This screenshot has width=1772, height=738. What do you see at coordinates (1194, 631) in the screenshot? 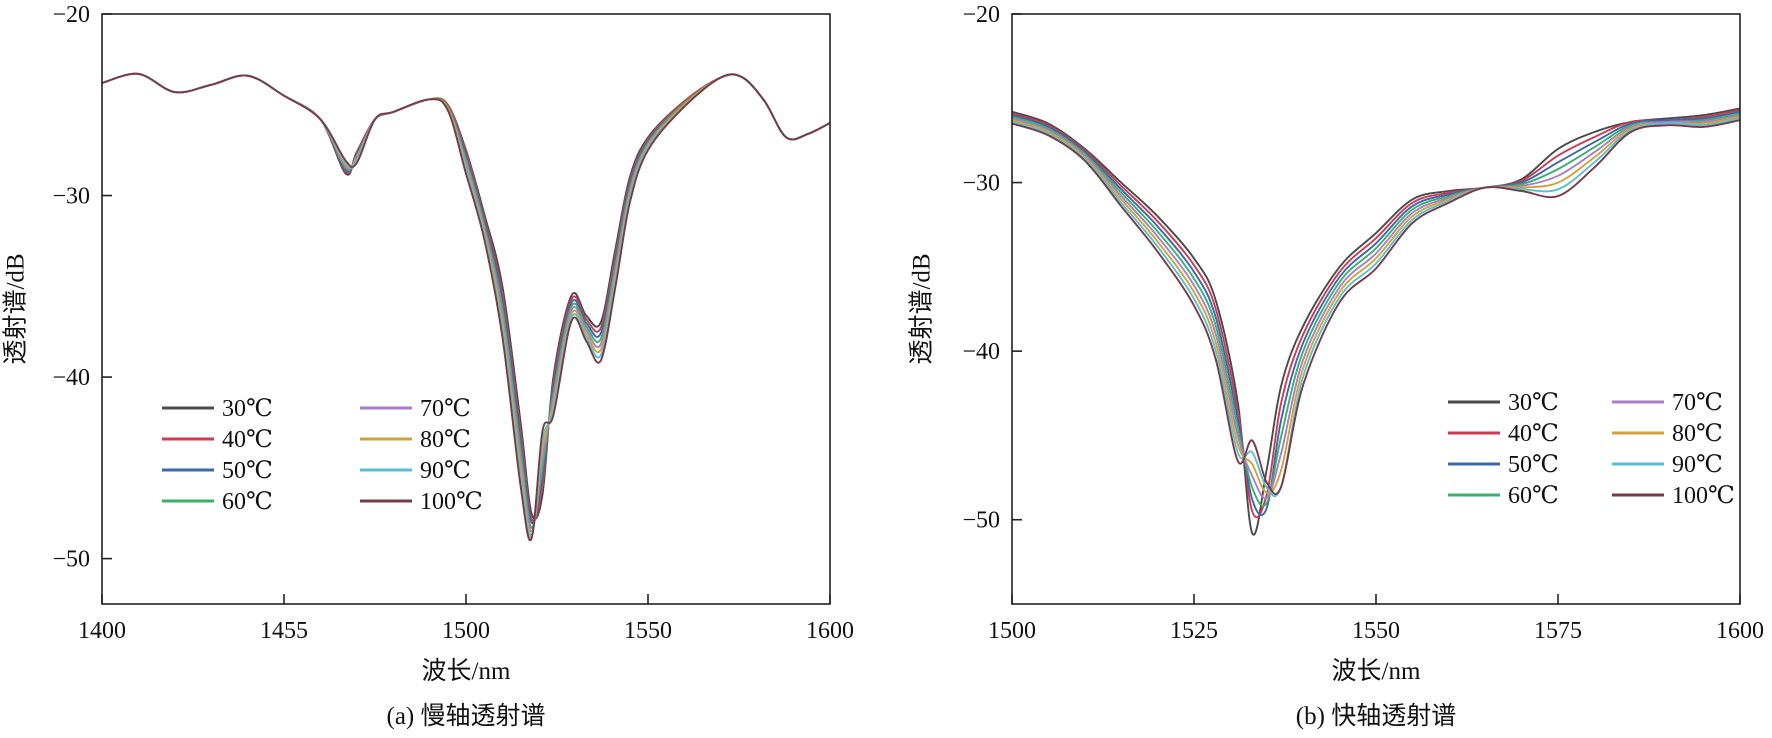
I see `x-tick-label: 1525` at bounding box center [1194, 631].